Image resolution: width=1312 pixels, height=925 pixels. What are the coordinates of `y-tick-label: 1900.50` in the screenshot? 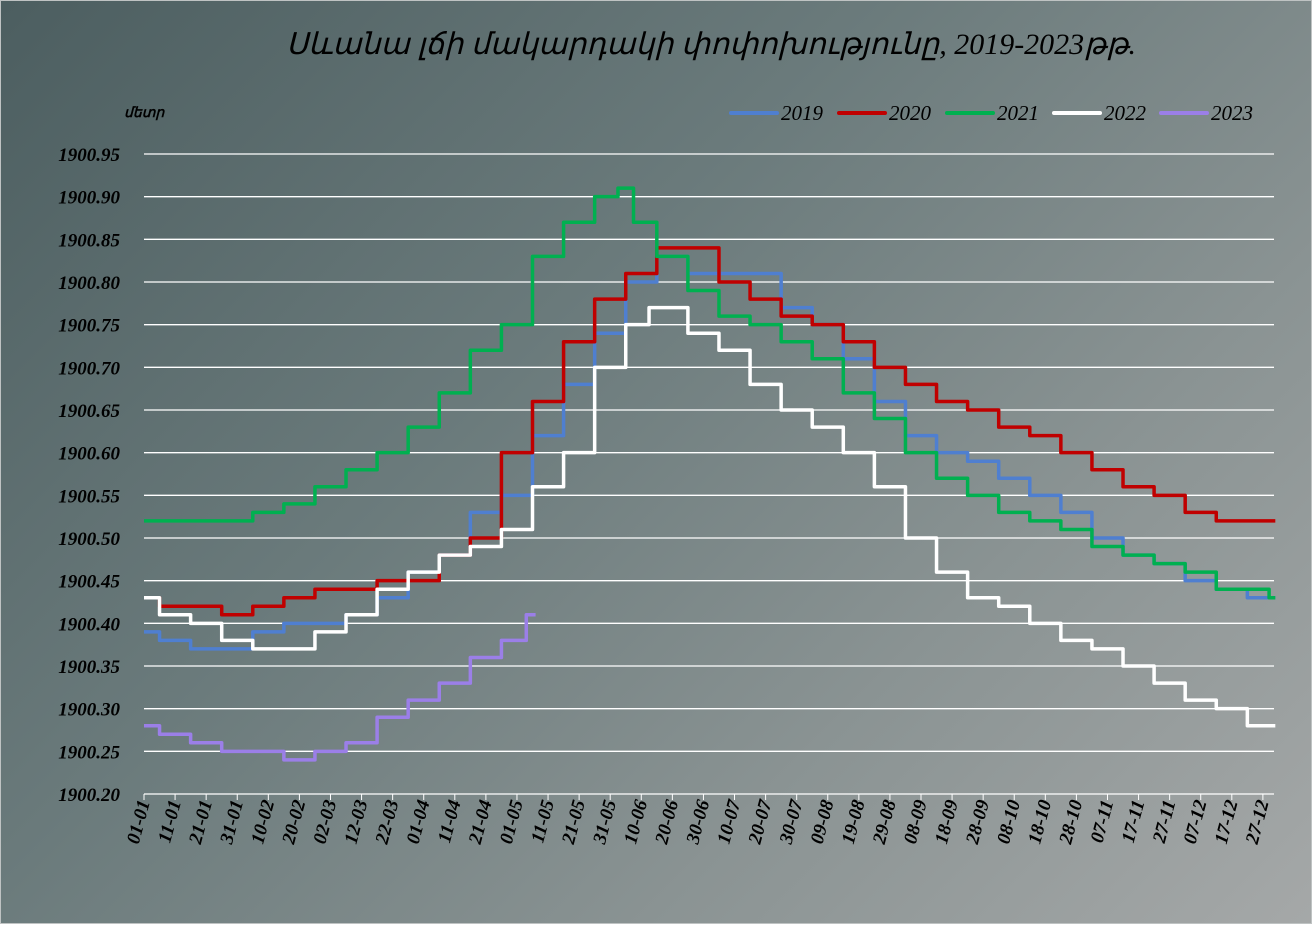 It's located at (89, 539).